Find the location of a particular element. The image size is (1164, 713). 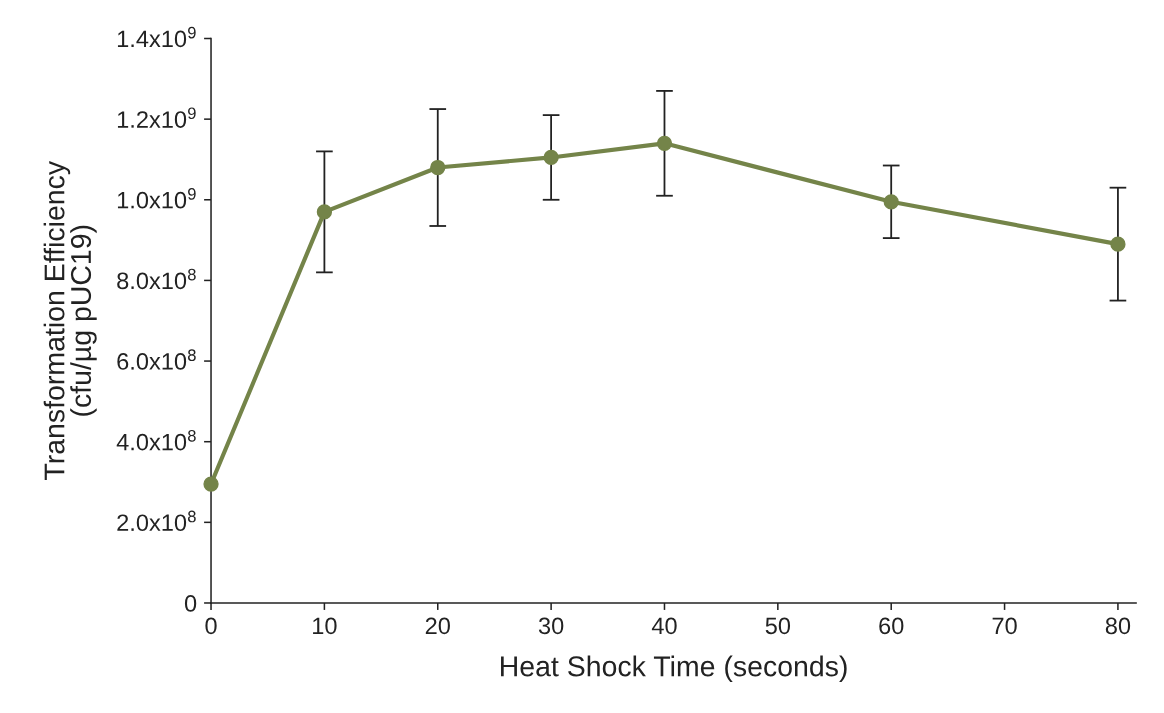

y-tick-label: 1.0x10$^{9}$ is located at coordinates (156, 198).